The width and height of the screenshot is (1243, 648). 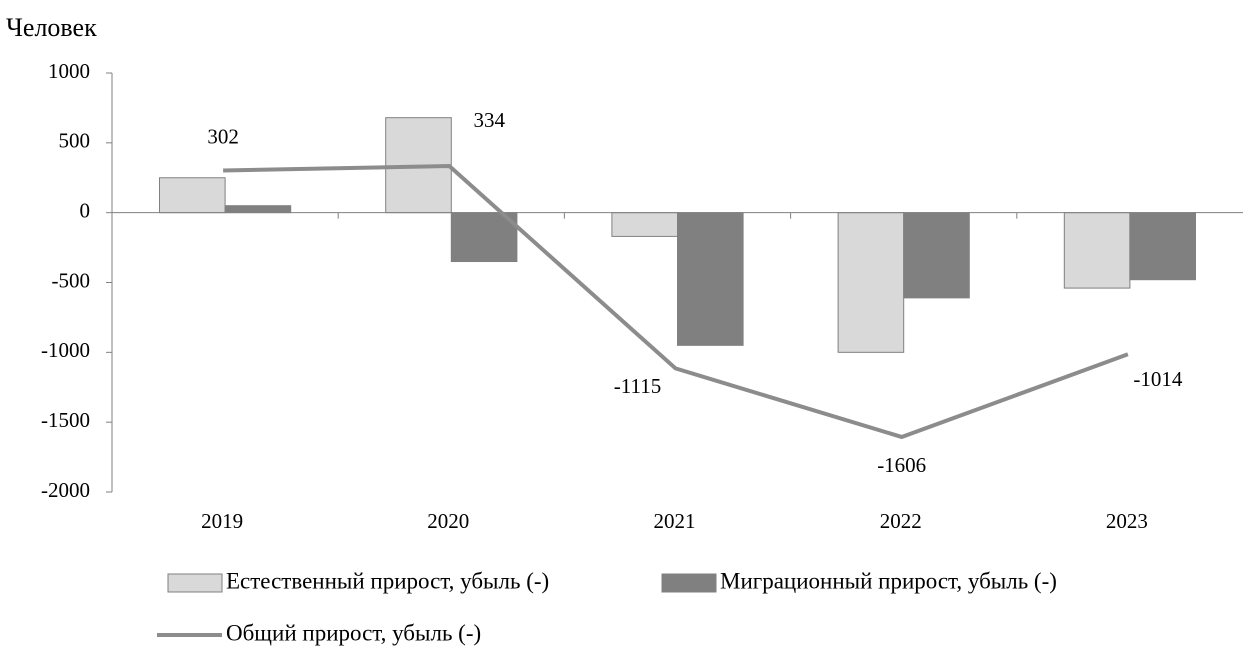 What do you see at coordinates (637, 386) in the screenshot?
I see `data-label: -1115` at bounding box center [637, 386].